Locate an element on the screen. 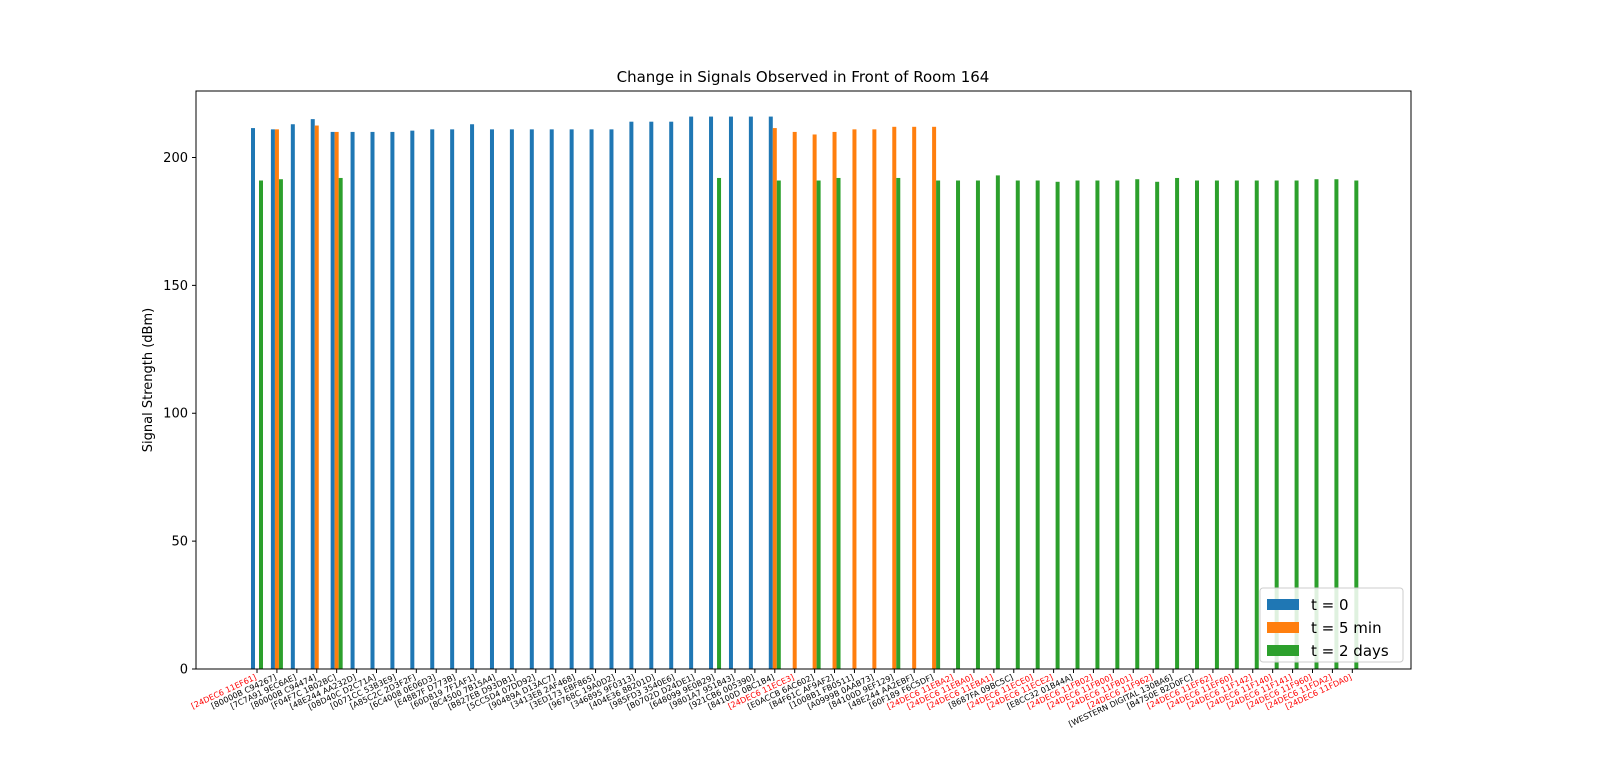  y-axis-ticks: 0 50 100 150 200 is located at coordinates (179, 414).